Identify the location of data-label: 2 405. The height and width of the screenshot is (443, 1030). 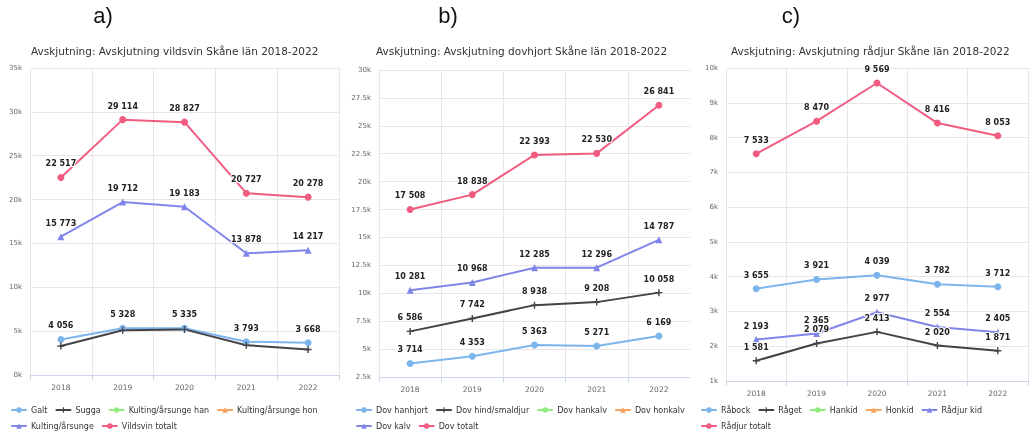
(998, 319).